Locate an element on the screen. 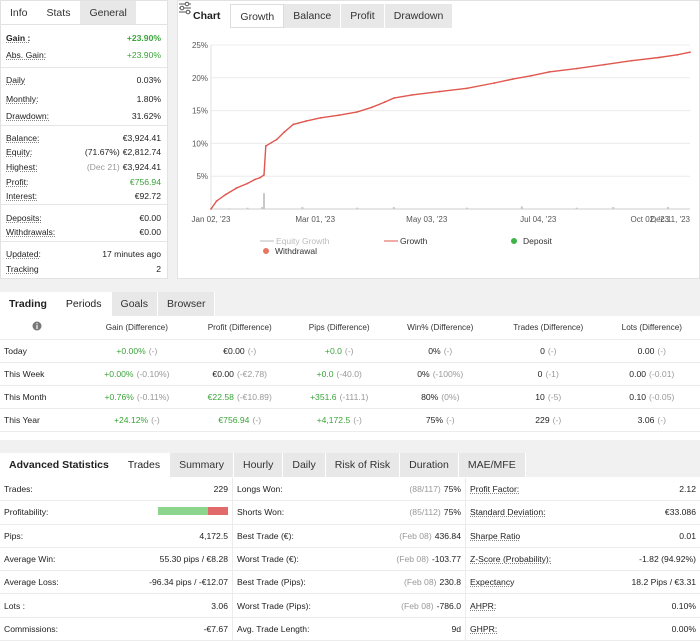 This screenshot has height=641, width=700. column-header: Lots (Difference) is located at coordinates (651, 328).